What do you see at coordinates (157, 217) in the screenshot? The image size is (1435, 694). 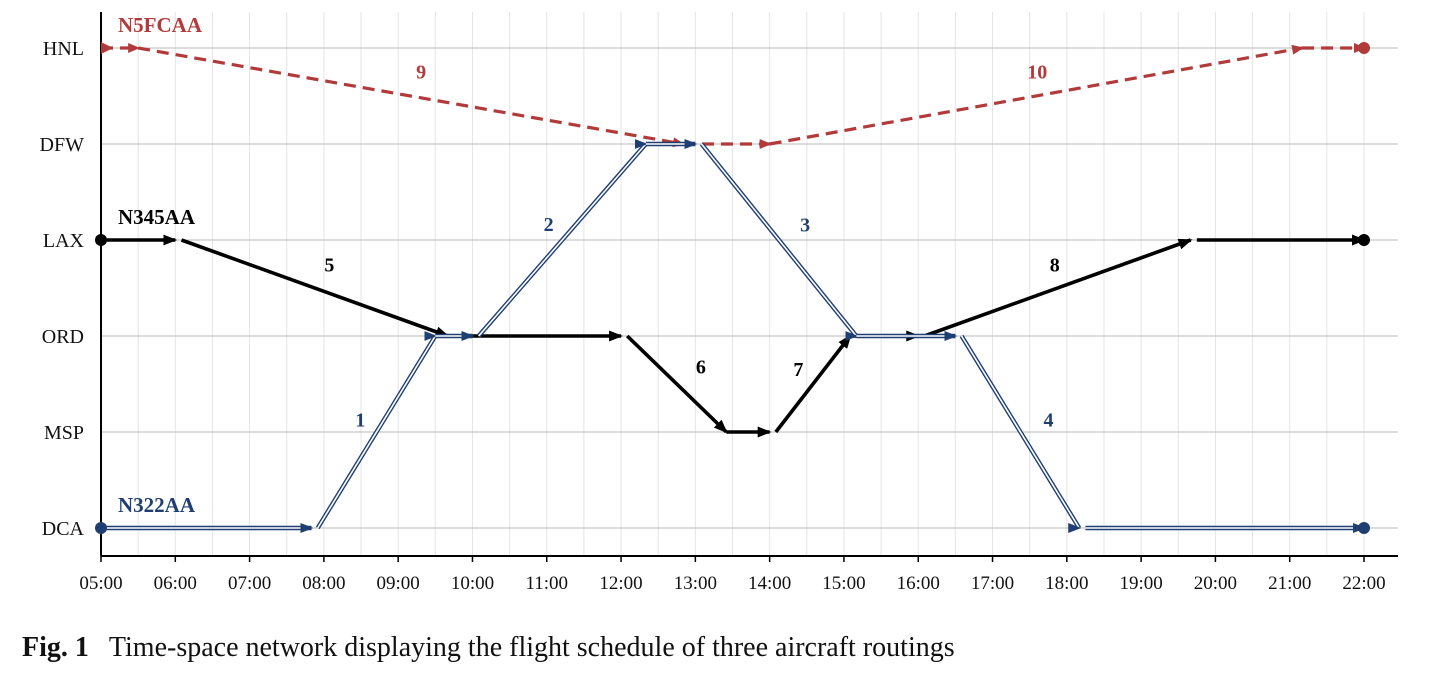 I see `series-name-label: N345AA` at bounding box center [157, 217].